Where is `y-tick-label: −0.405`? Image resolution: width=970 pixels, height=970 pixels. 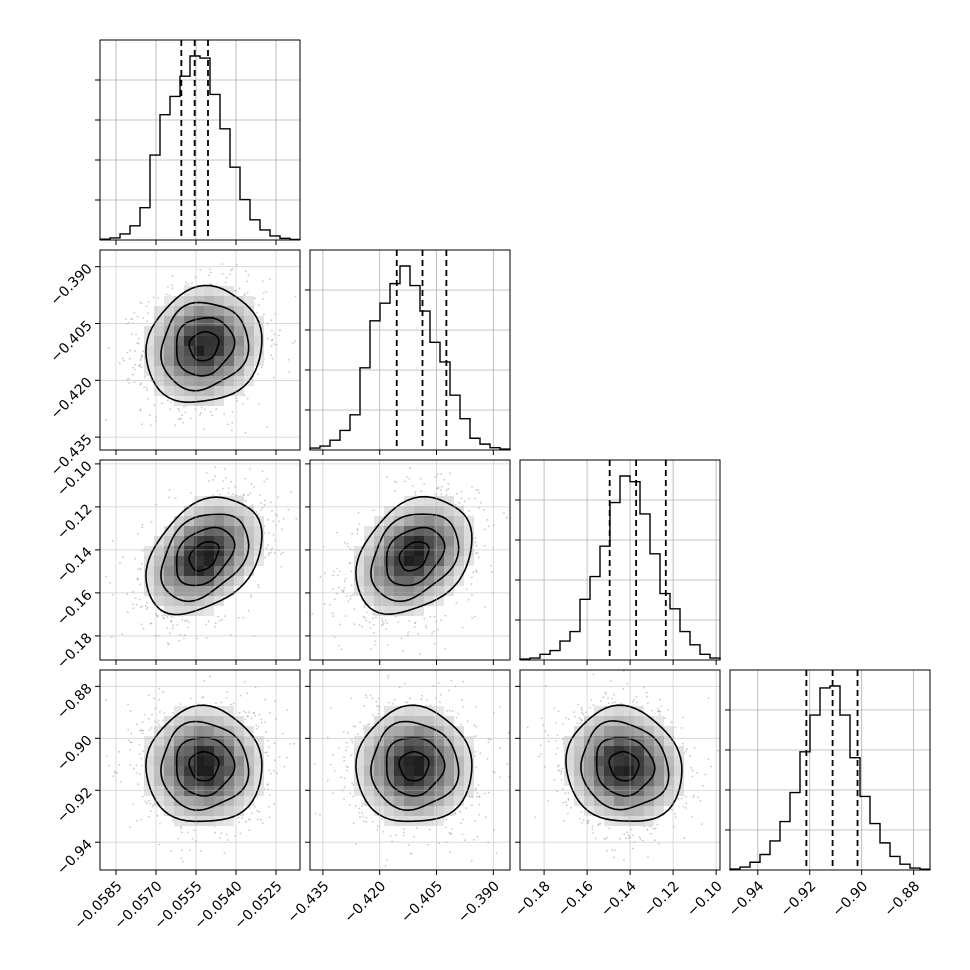 y-tick-label: −0.405 is located at coordinates (72, 342).